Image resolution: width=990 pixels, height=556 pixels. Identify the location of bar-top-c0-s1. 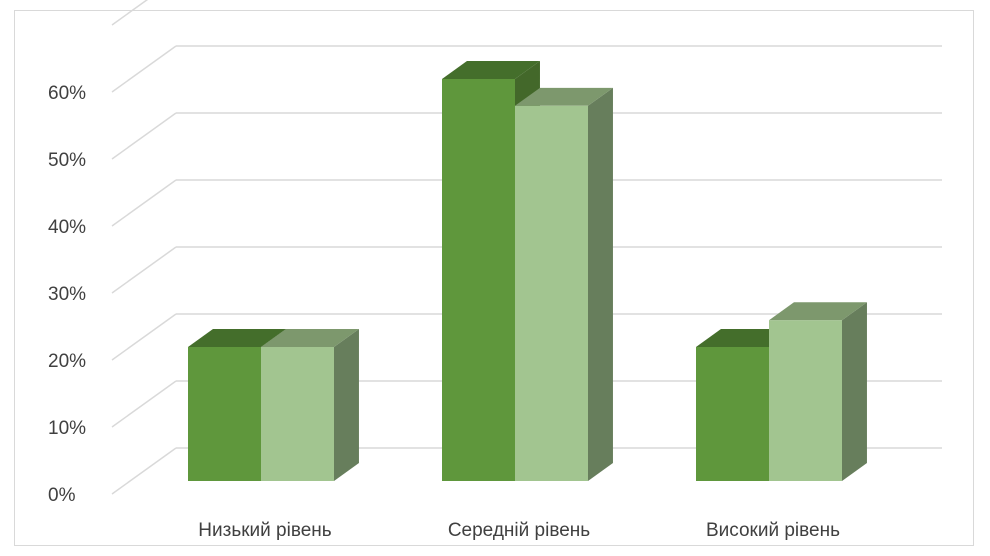
(310, 338).